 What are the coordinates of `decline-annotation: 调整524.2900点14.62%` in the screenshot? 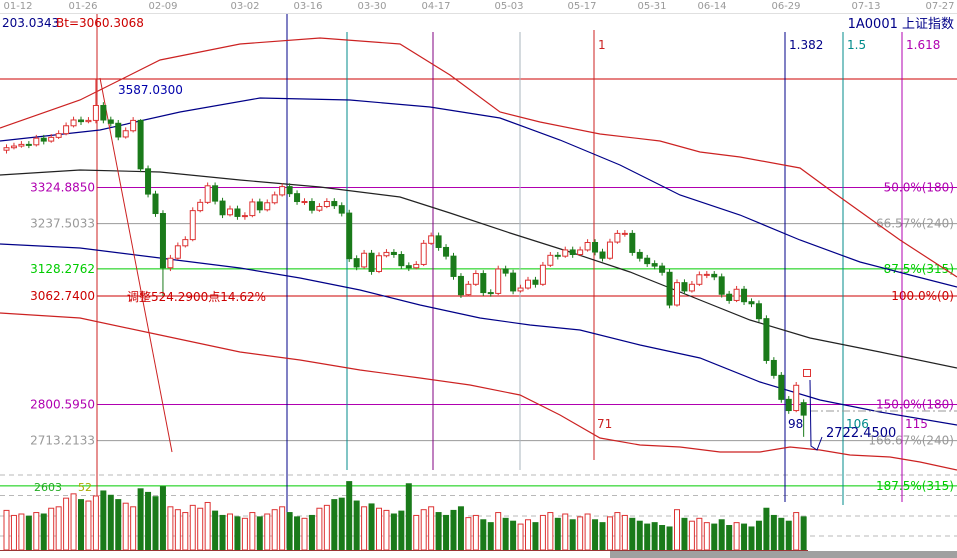 It's located at (196, 296).